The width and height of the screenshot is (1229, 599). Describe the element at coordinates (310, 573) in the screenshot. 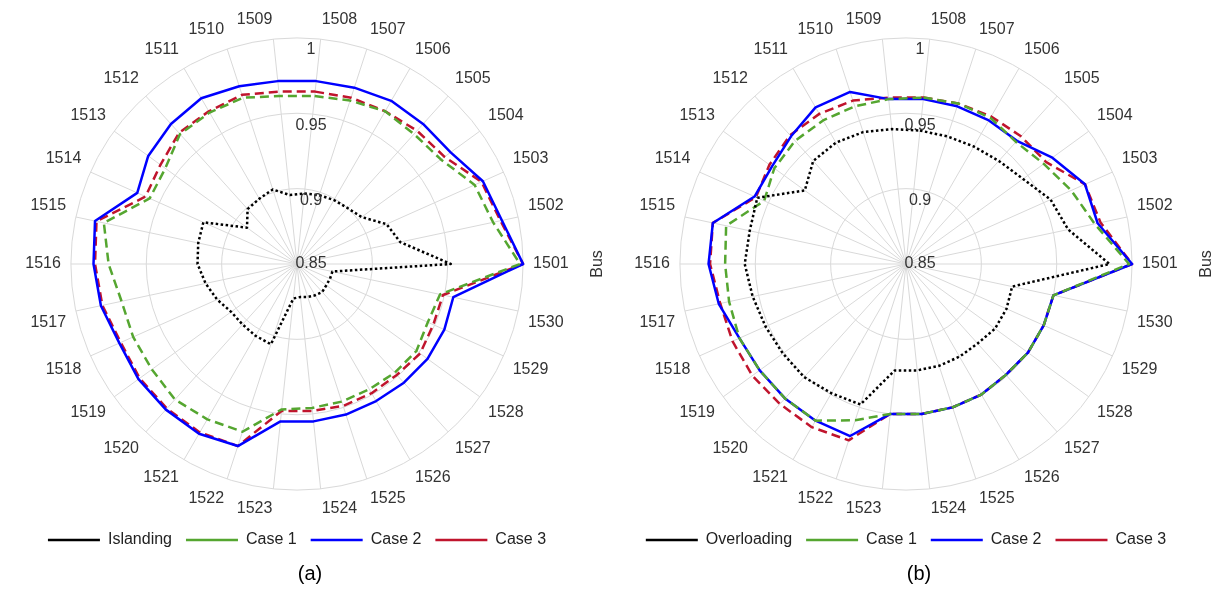

I see `text: (a)` at that location.